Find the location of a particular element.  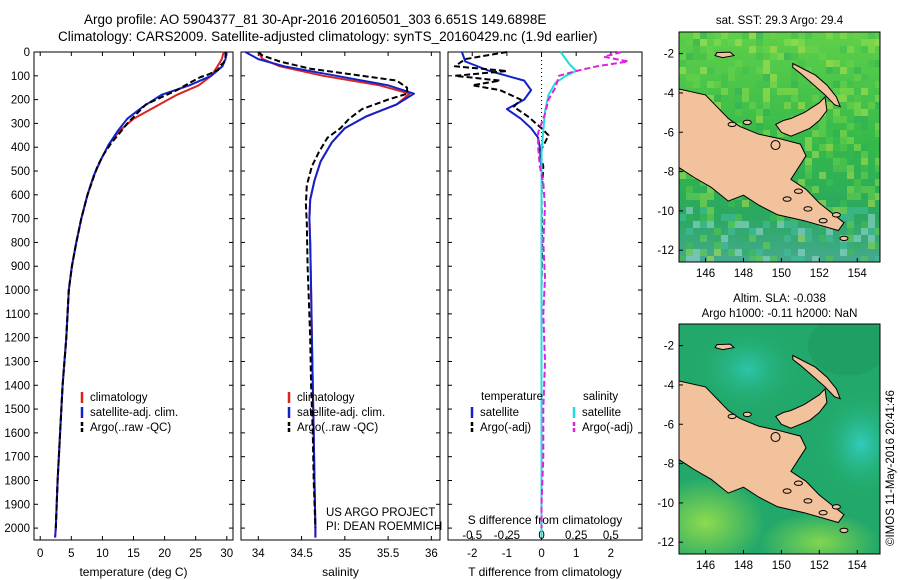

map-field is located at coordinates (779, 147).